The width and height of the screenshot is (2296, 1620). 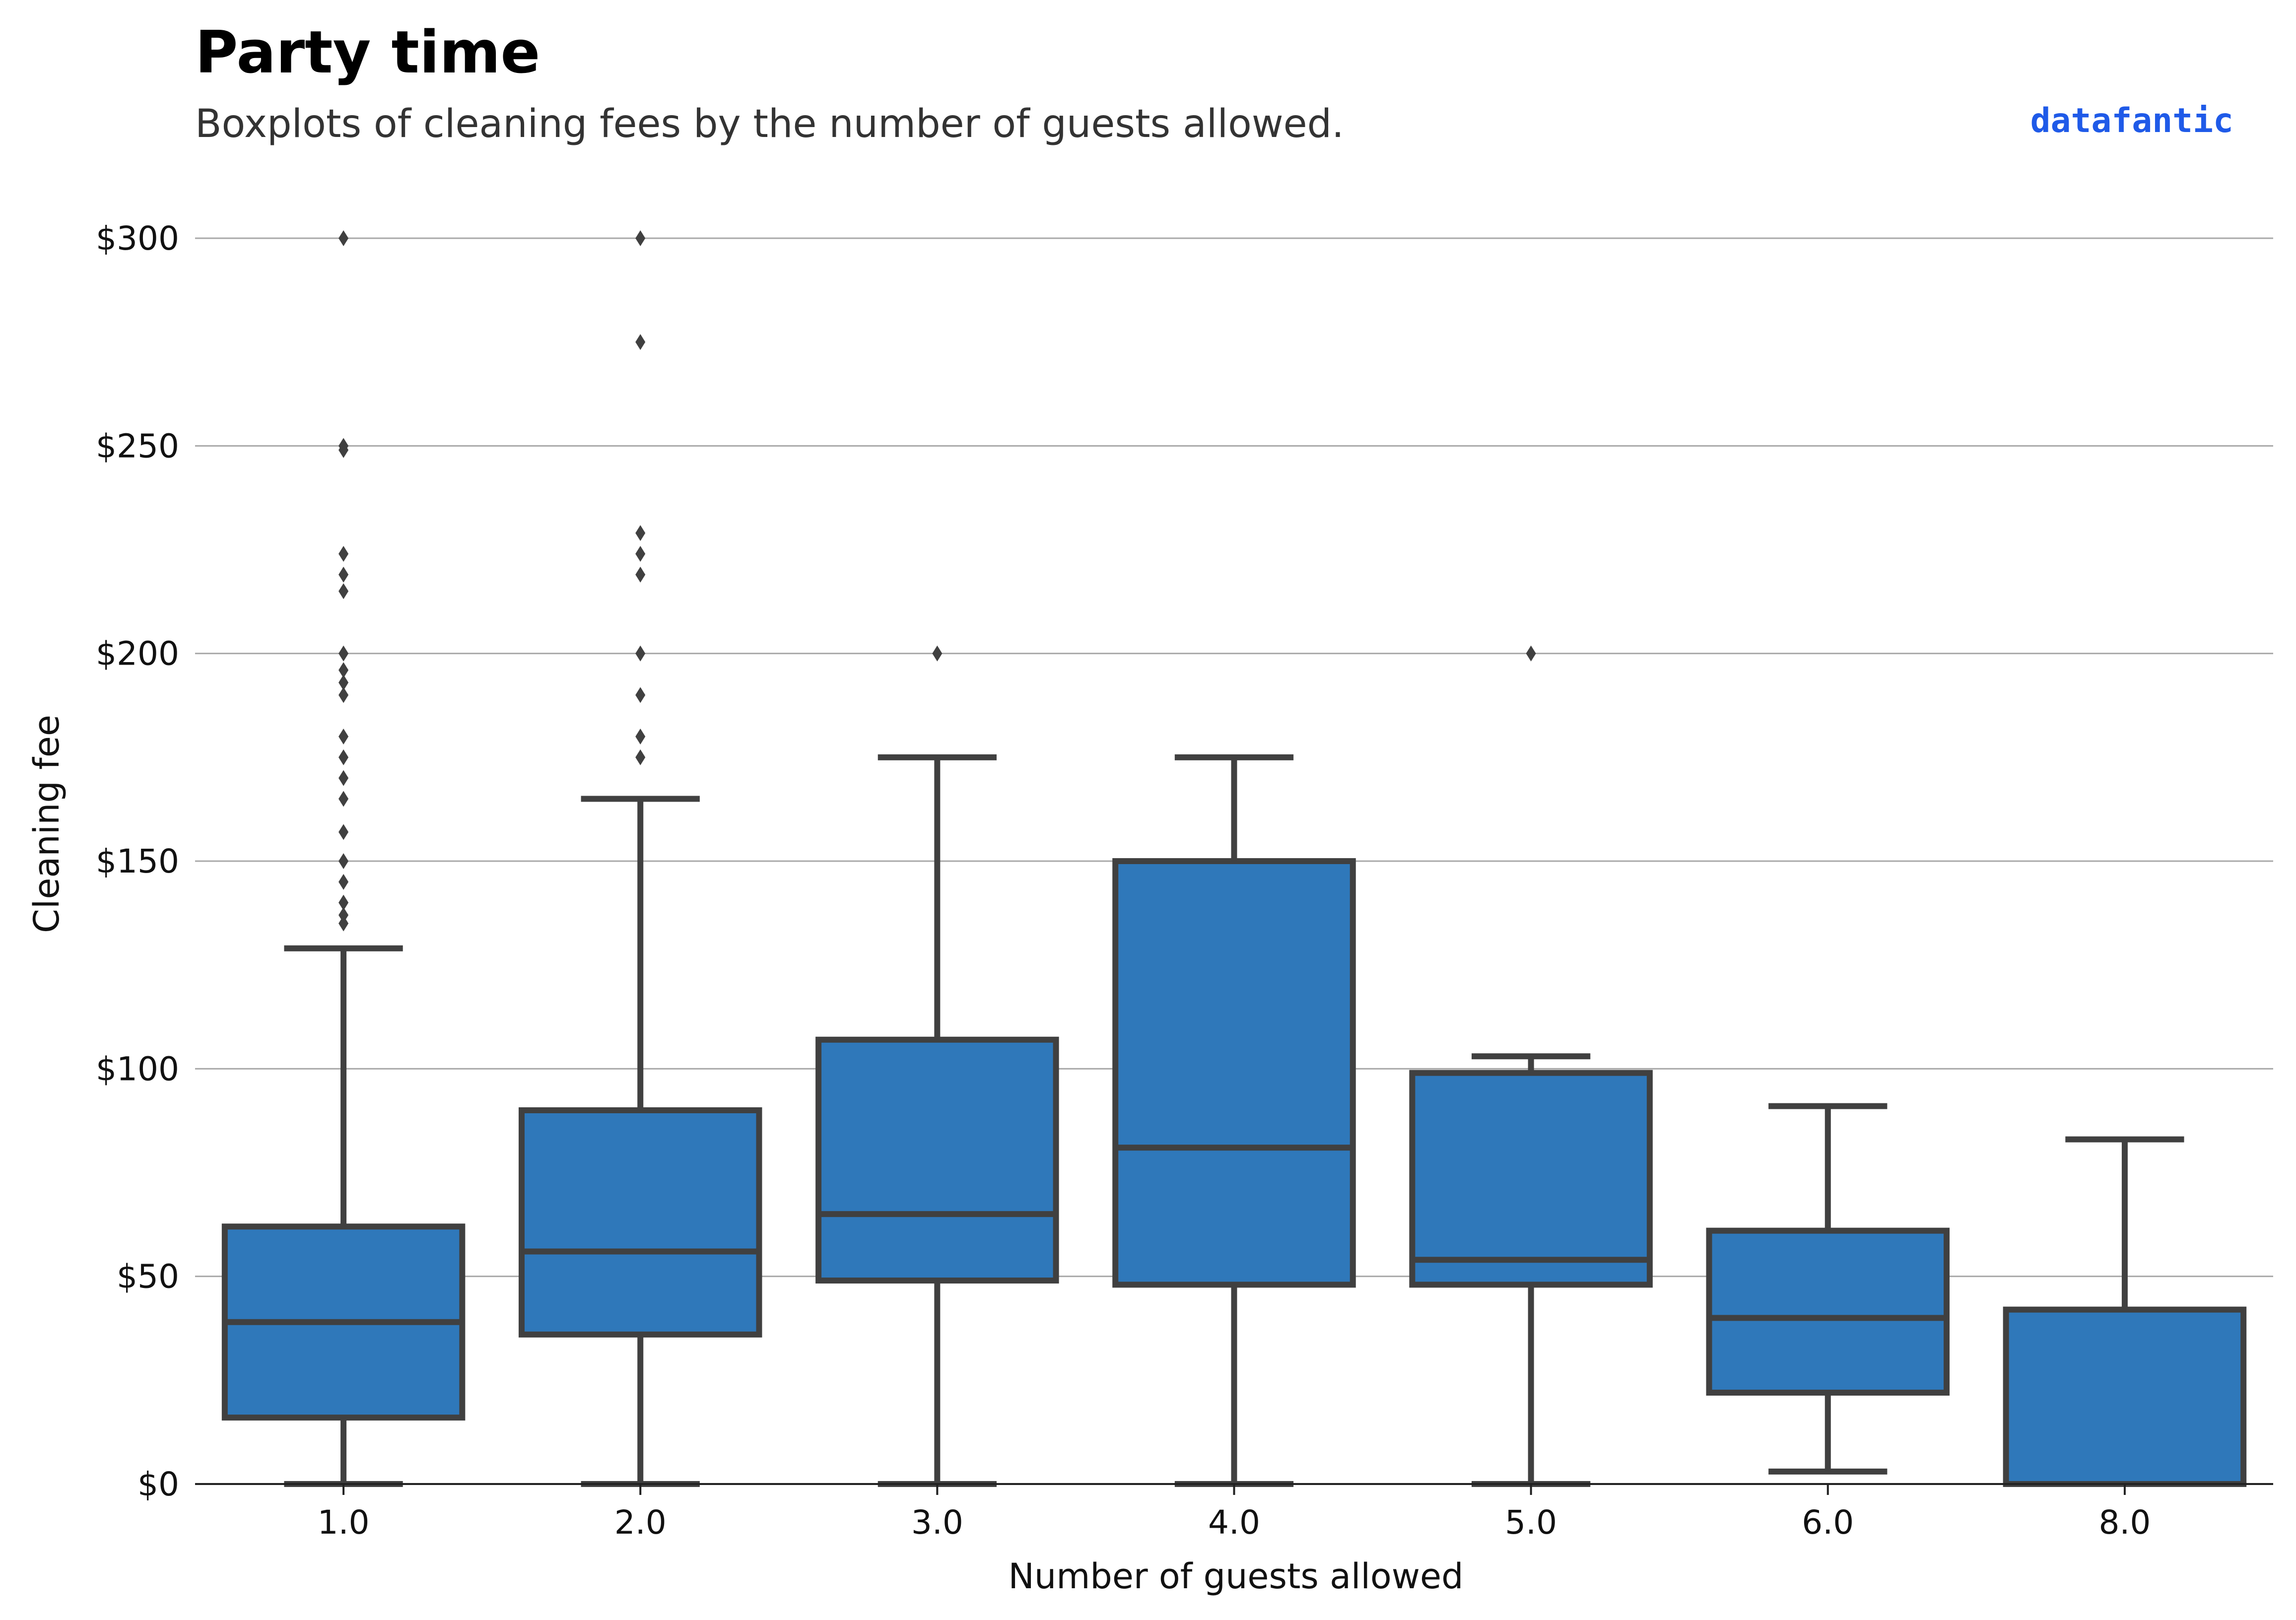 I want to click on chart-title: Party time, so click(x=368, y=52).